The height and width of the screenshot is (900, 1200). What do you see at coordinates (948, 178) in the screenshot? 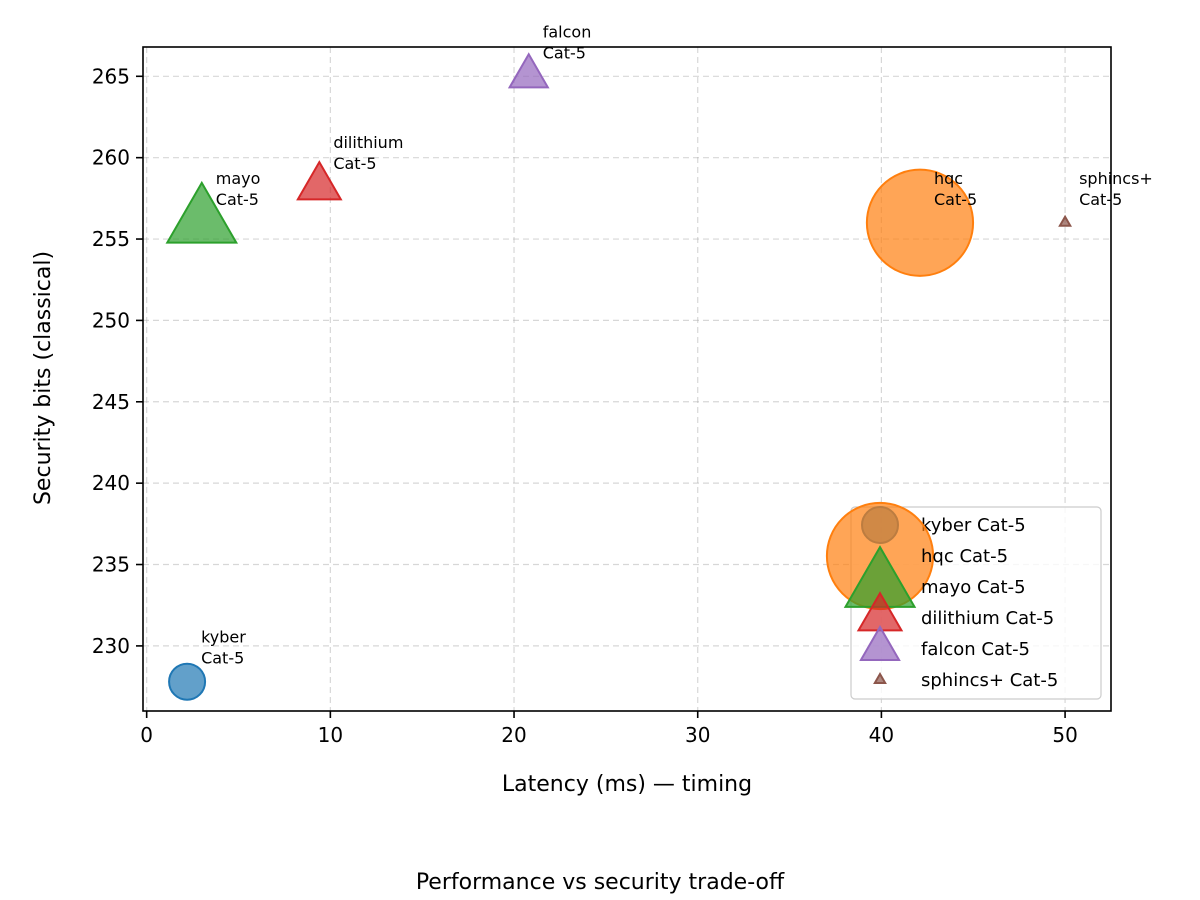
I see `point-label-hqc: hqc` at bounding box center [948, 178].